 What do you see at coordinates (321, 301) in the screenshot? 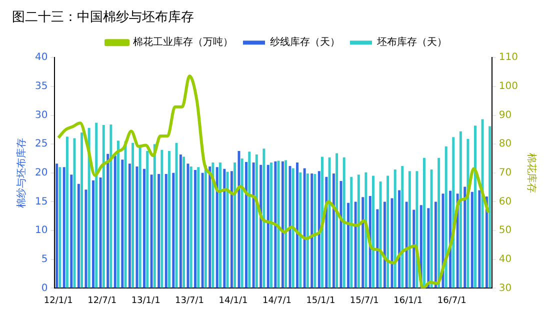
I see `x-tick-label: 15/1/1` at bounding box center [321, 301].